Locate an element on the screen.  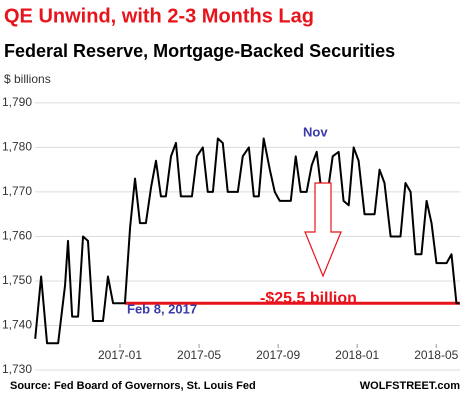
y-tick-label: 1,770 is located at coordinates (17, 191).